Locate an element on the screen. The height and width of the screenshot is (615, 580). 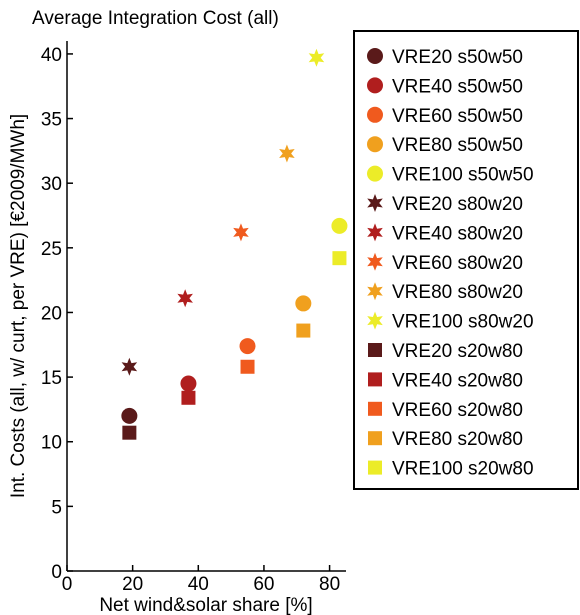
legend-item: VRE80 s50w50 is located at coordinates (445, 145).